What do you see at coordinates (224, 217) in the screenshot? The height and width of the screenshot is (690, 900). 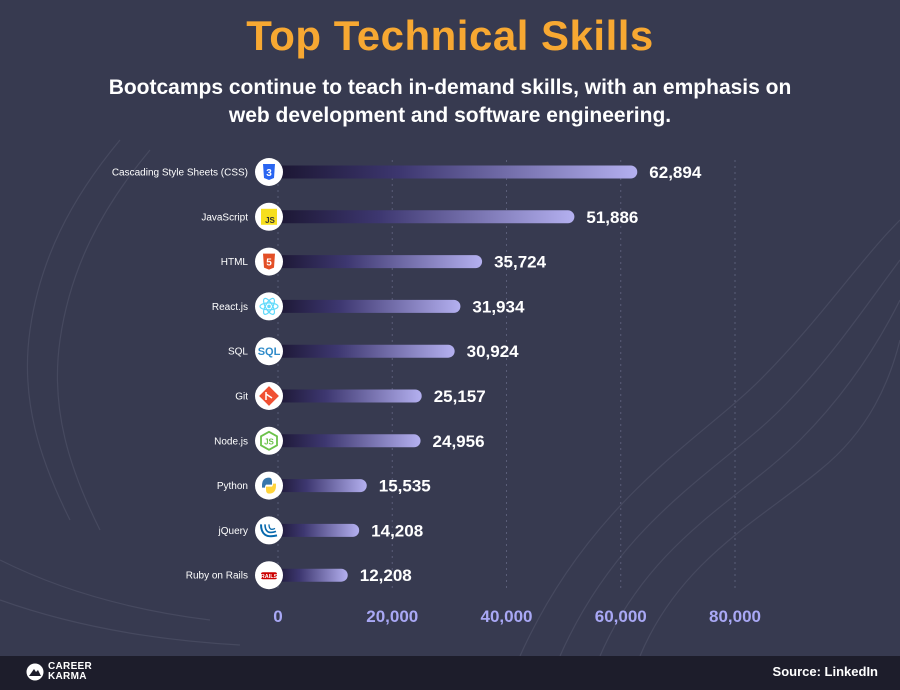 I see `category-label: JavaScript` at bounding box center [224, 217].